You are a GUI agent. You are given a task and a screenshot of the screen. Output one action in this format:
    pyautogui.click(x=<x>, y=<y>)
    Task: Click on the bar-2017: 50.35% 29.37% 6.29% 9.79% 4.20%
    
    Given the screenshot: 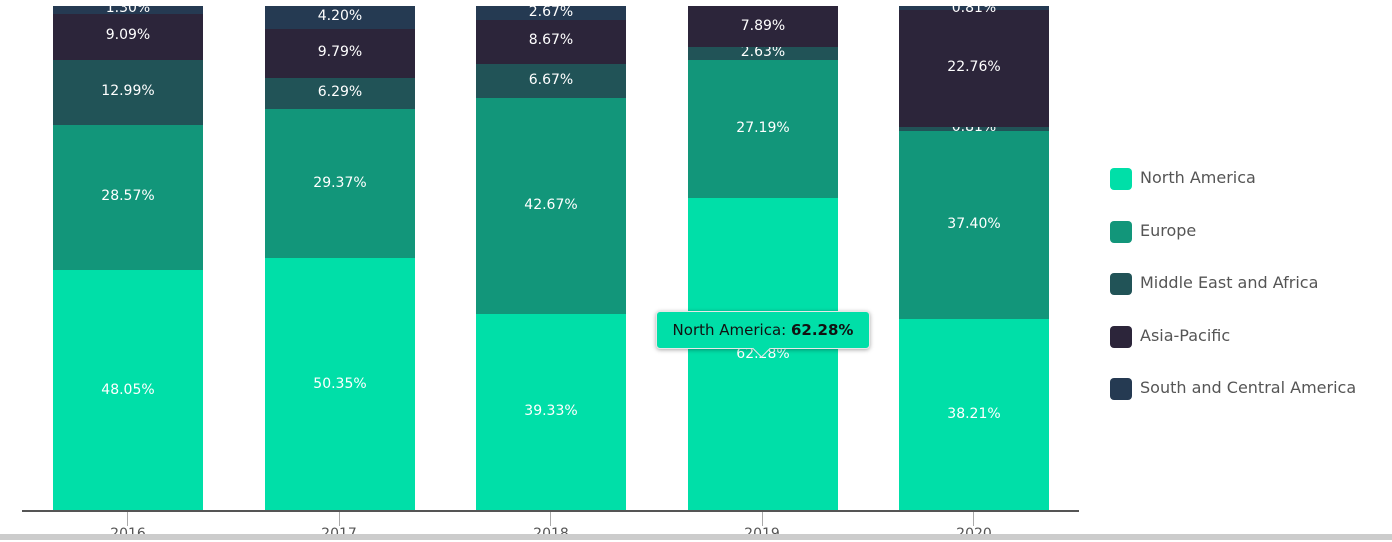 What is the action you would take?
    pyautogui.click(x=340, y=255)
    